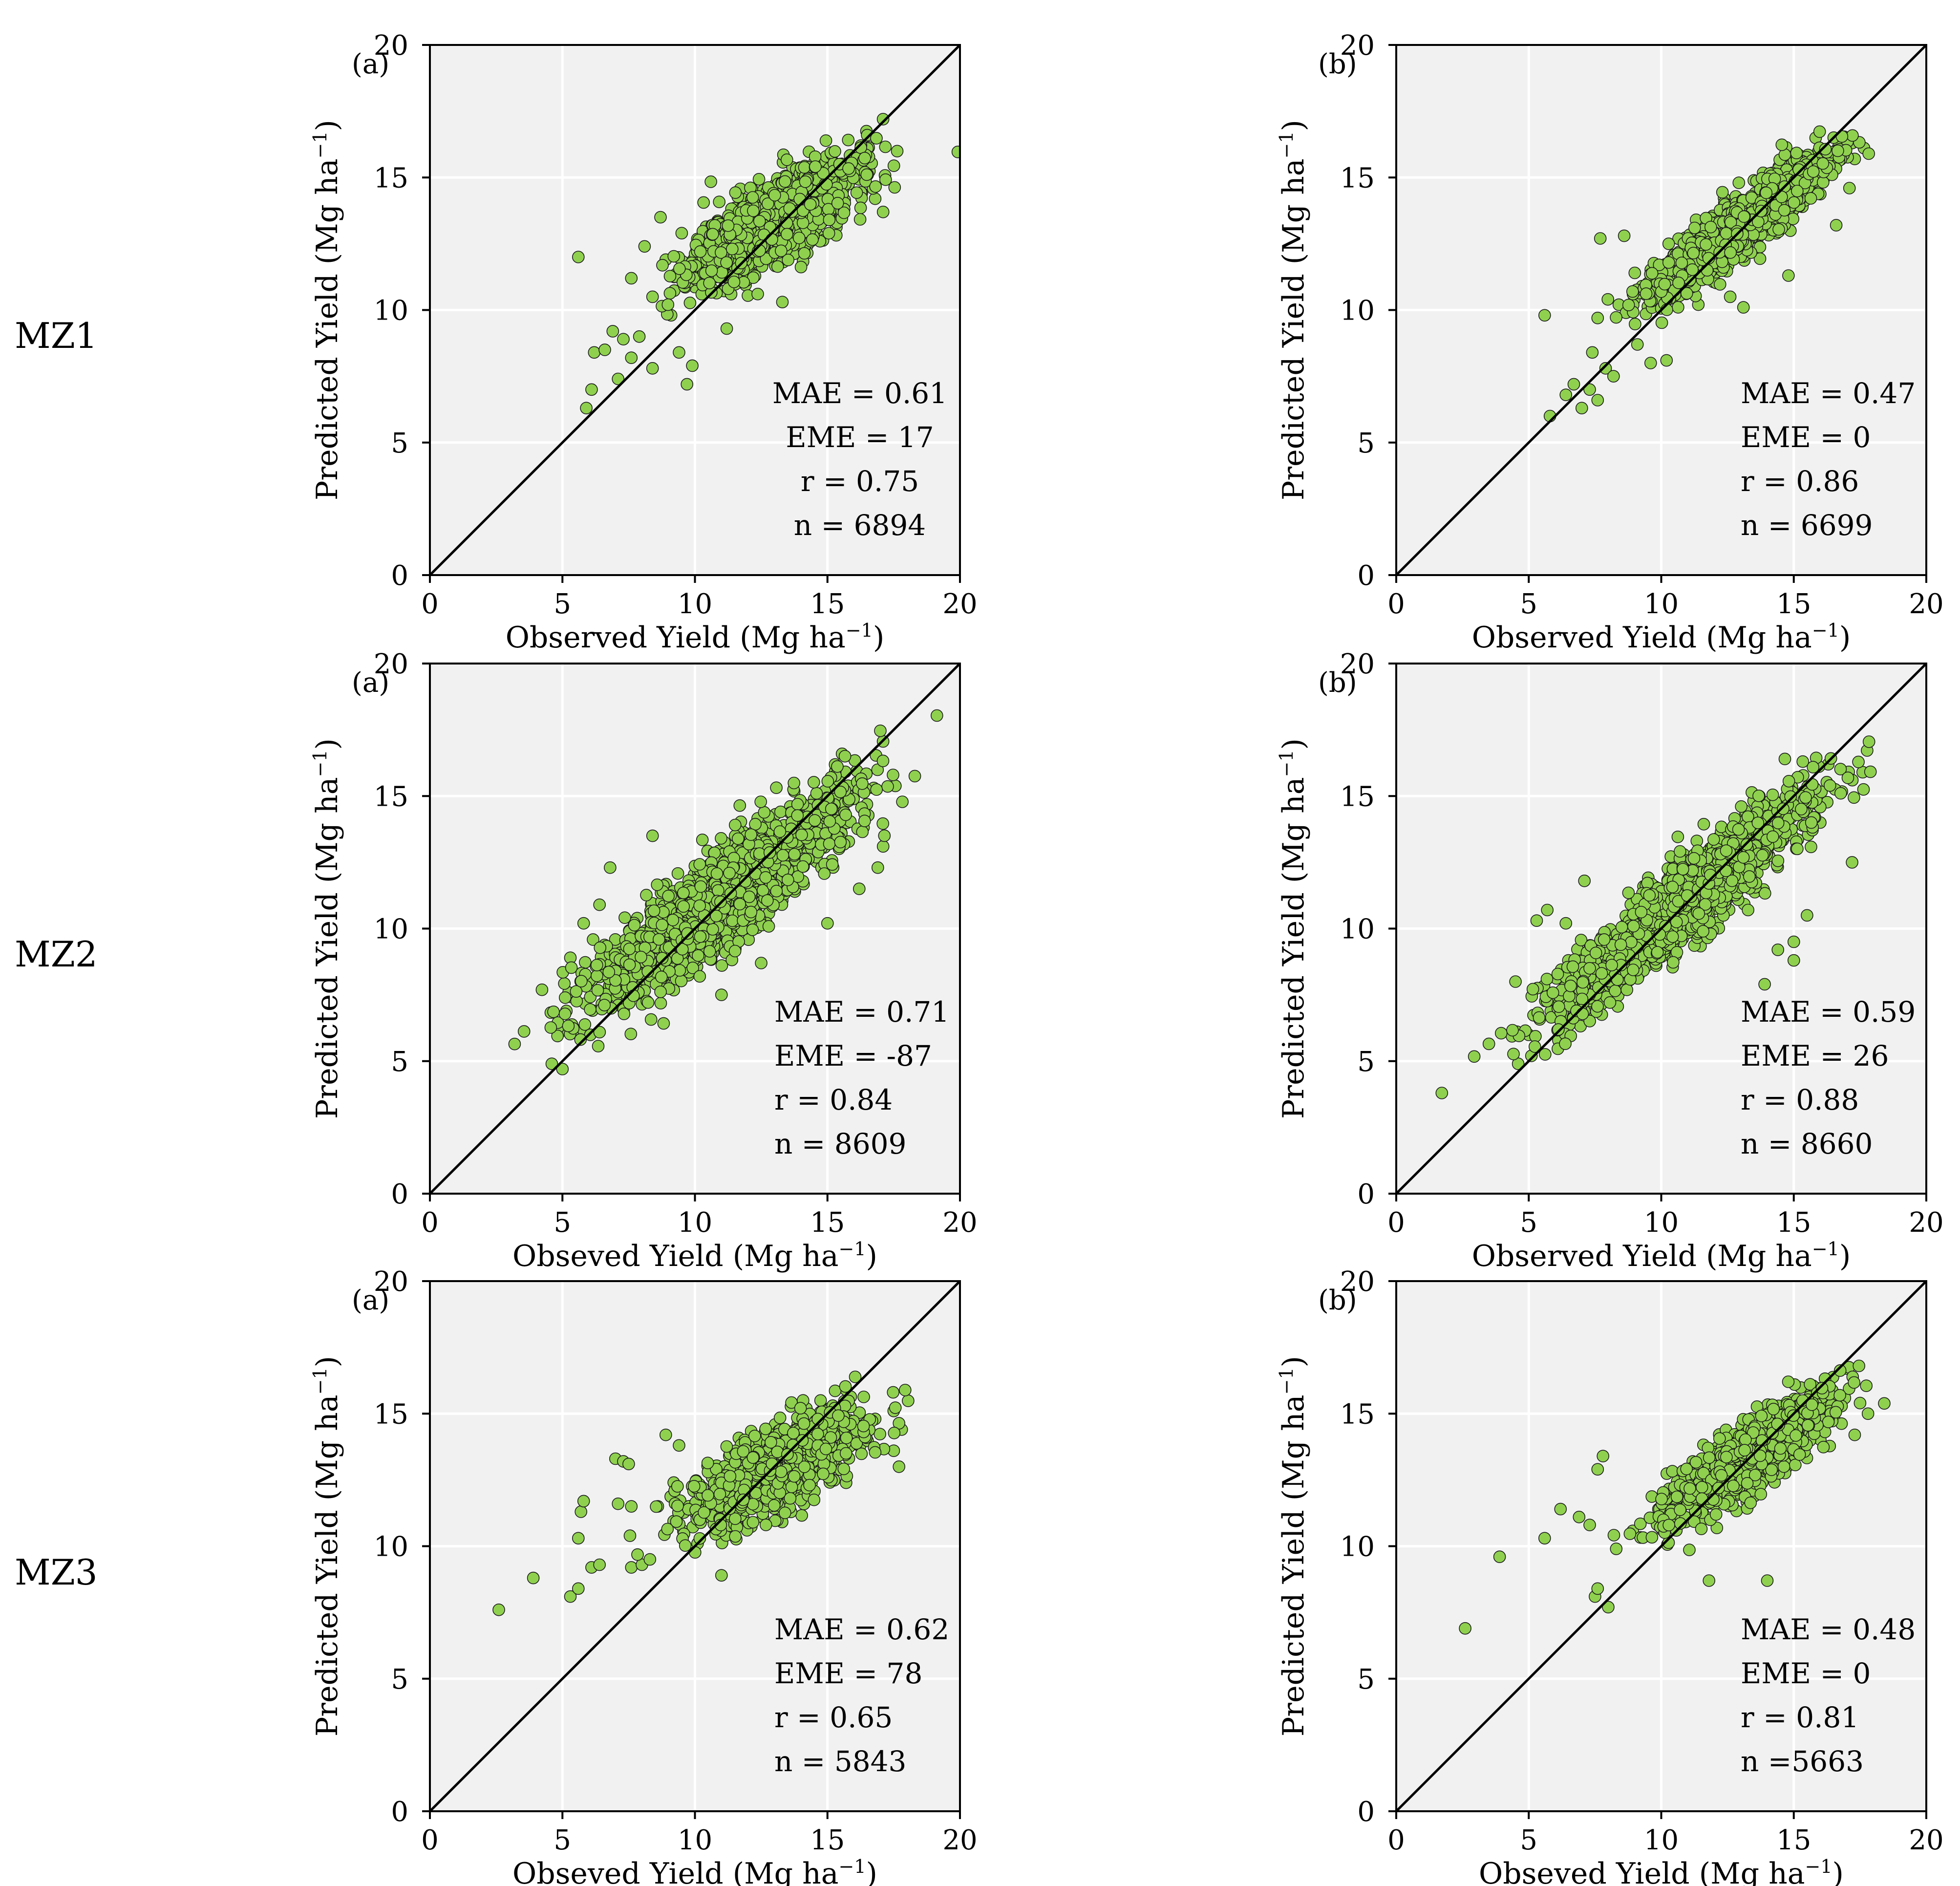  Describe the element at coordinates (1357, 311) in the screenshot. I see `y-tick-label: 10` at that location.